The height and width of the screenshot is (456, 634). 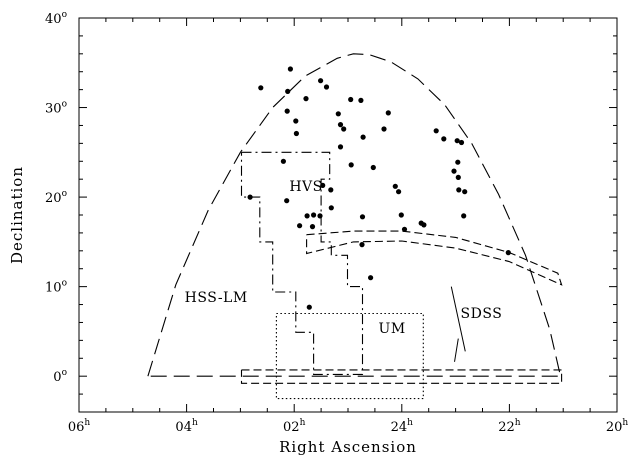 I want to click on y-tick-label: 30o, so click(x=56, y=108).